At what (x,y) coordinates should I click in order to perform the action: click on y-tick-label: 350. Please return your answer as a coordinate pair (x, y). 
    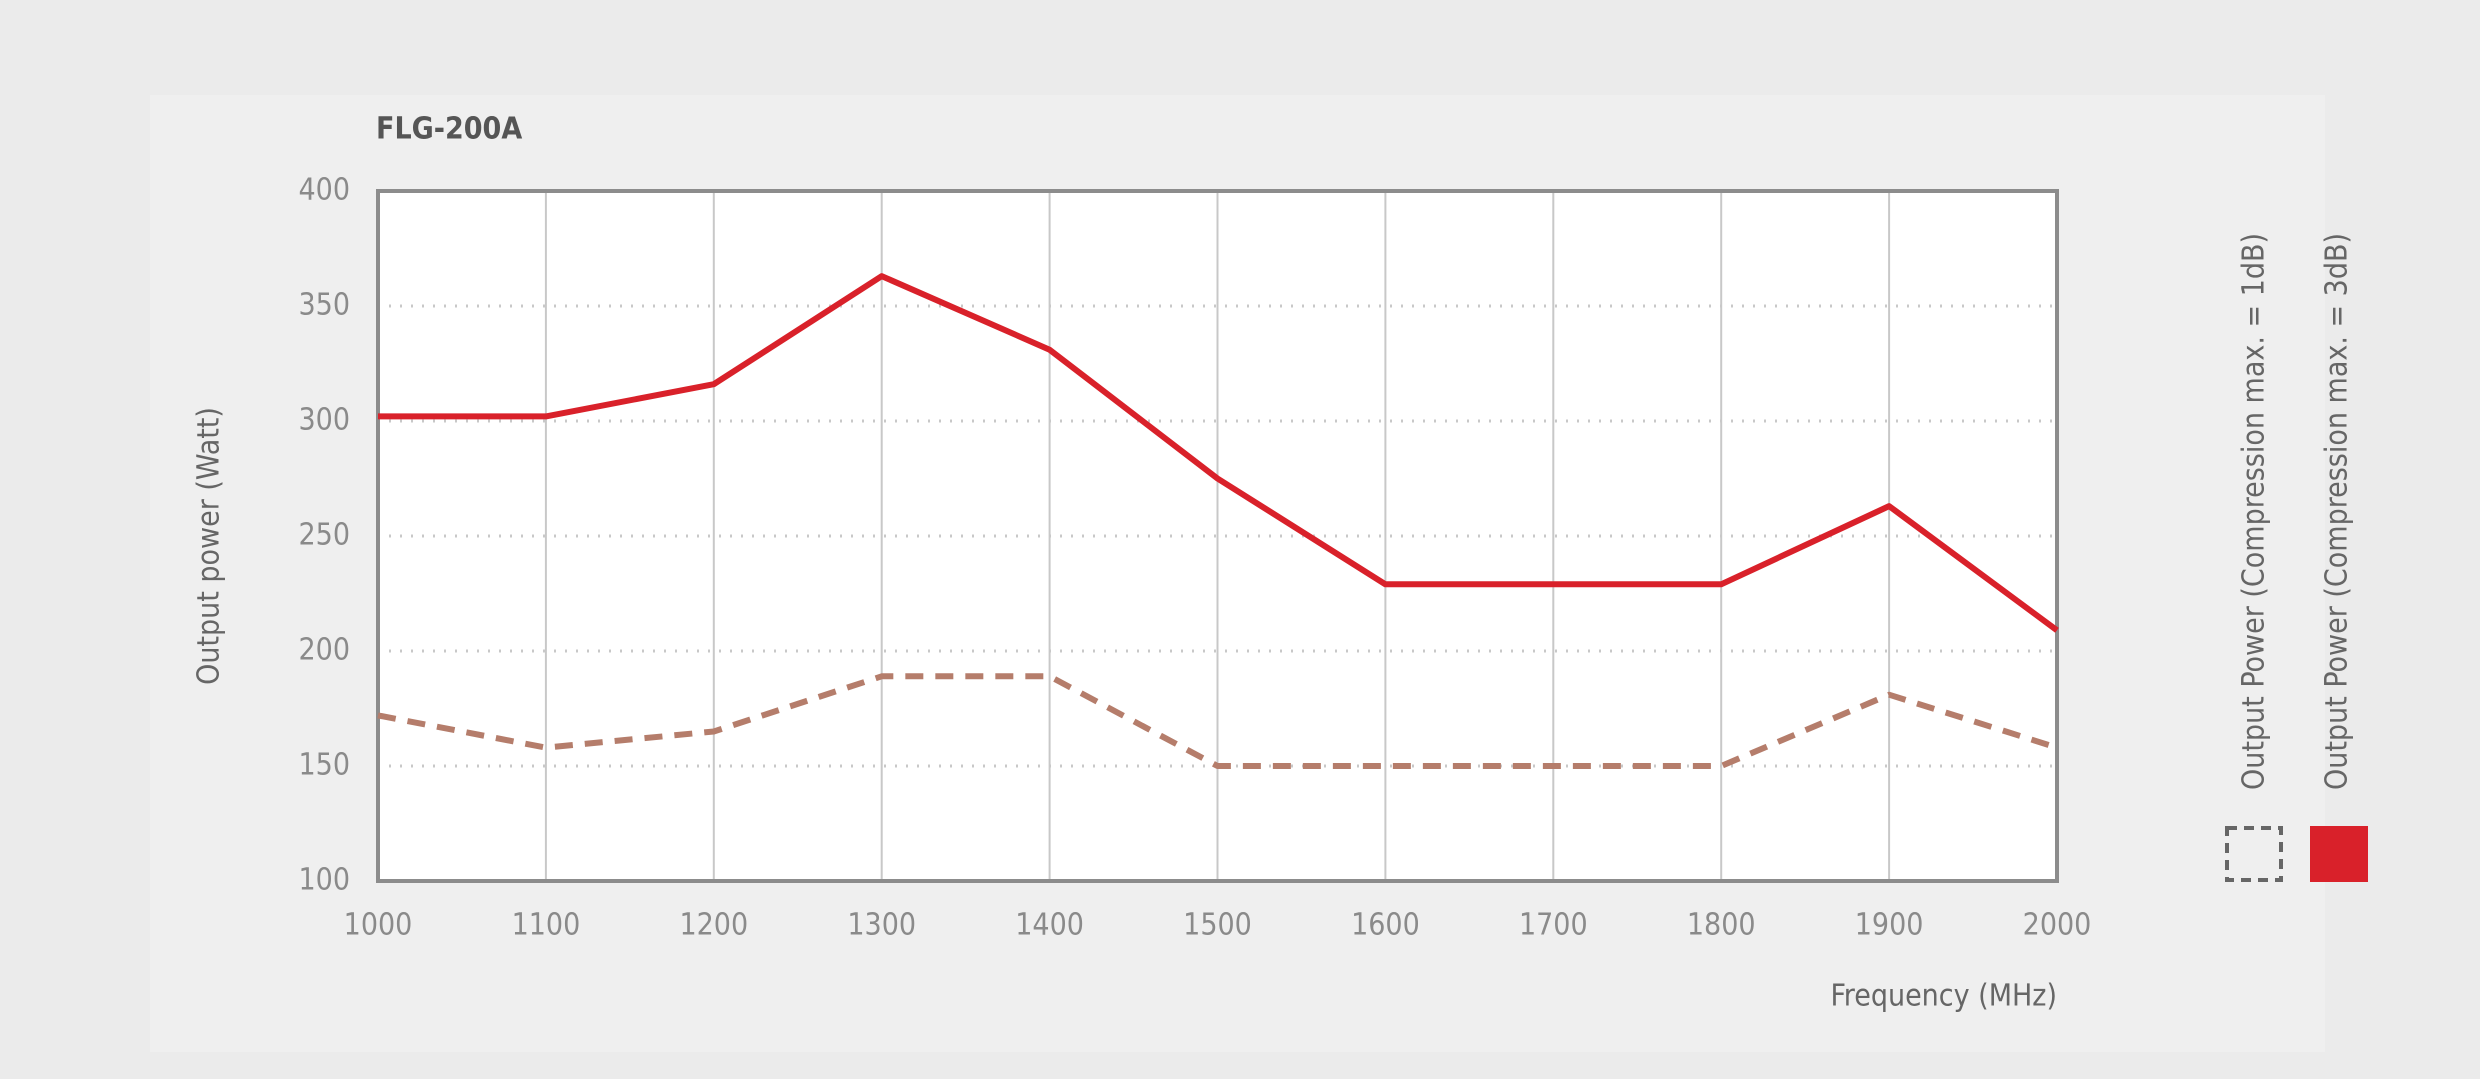
    Looking at the image, I should click on (324, 305).